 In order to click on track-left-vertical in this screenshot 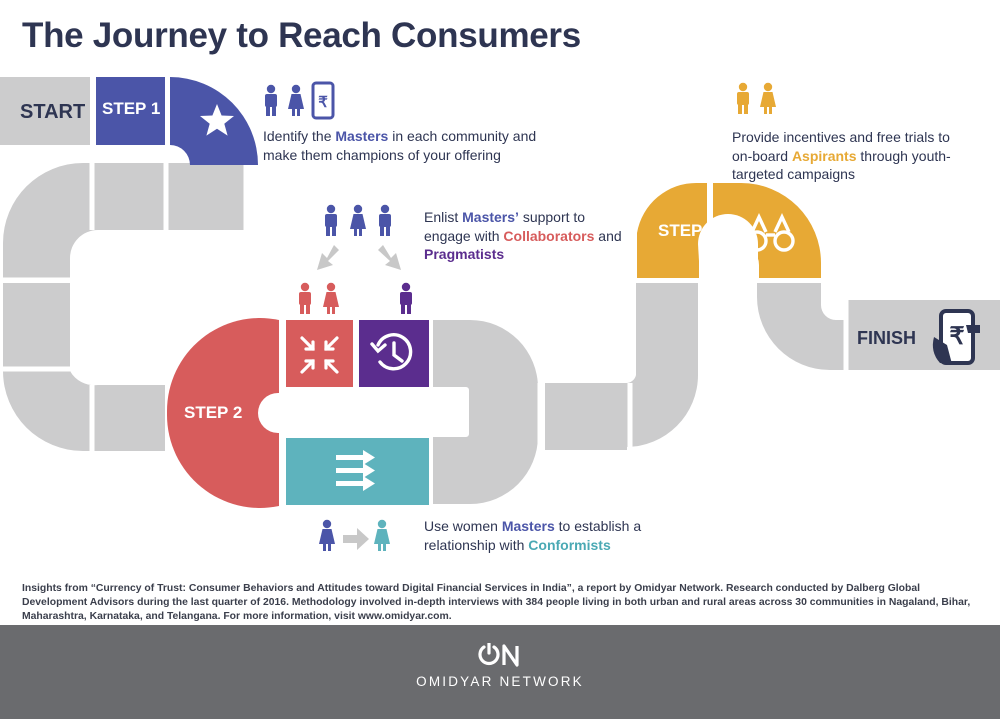, I will do `click(36, 325)`.